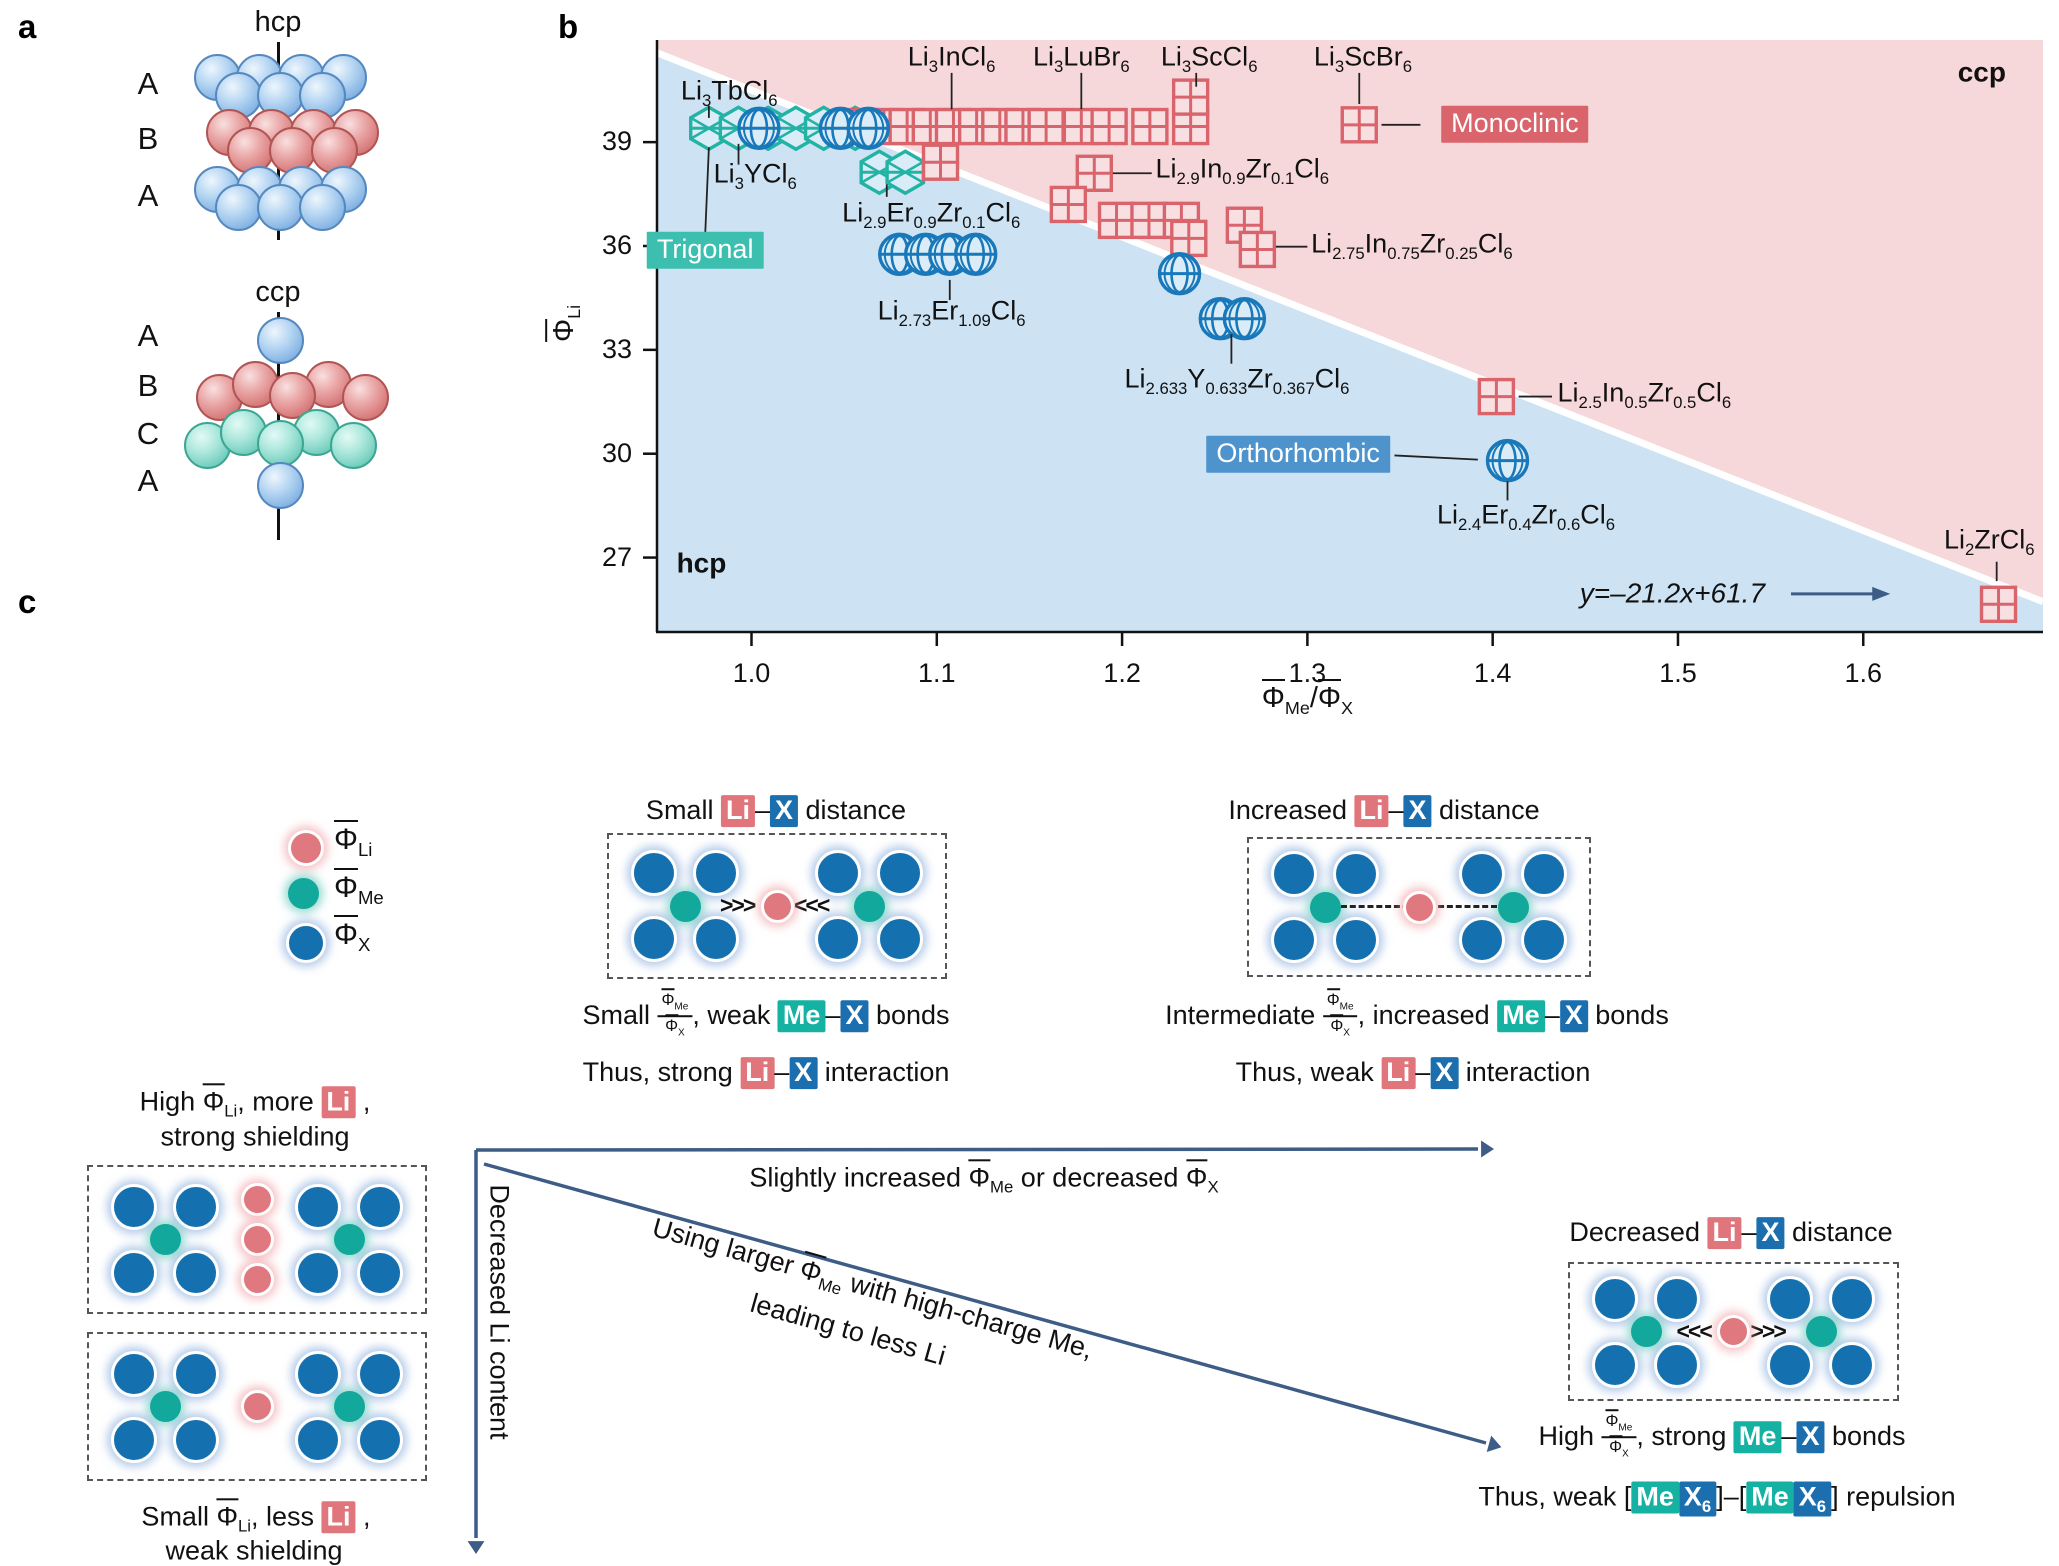 The image size is (2059, 1566). I want to click on x-tick-label: 1.0, so click(751, 673).